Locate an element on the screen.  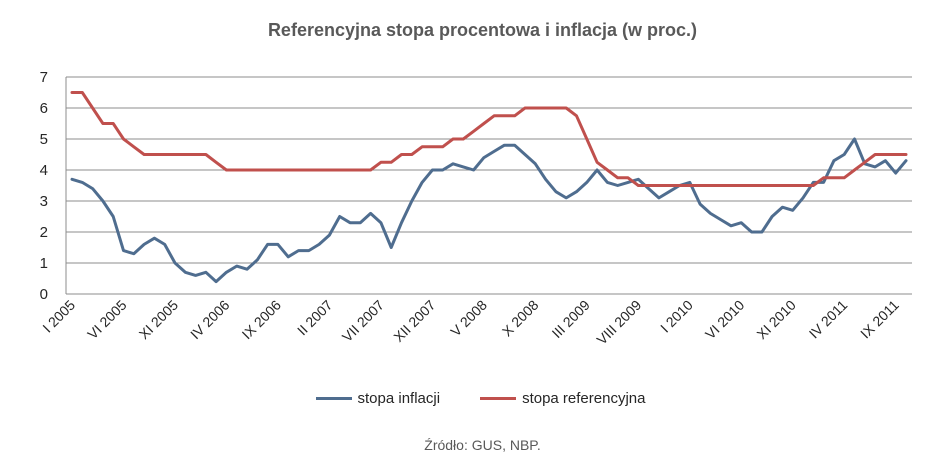
legend-label-reference-rate: stopa referencyjna is located at coordinates (584, 398).